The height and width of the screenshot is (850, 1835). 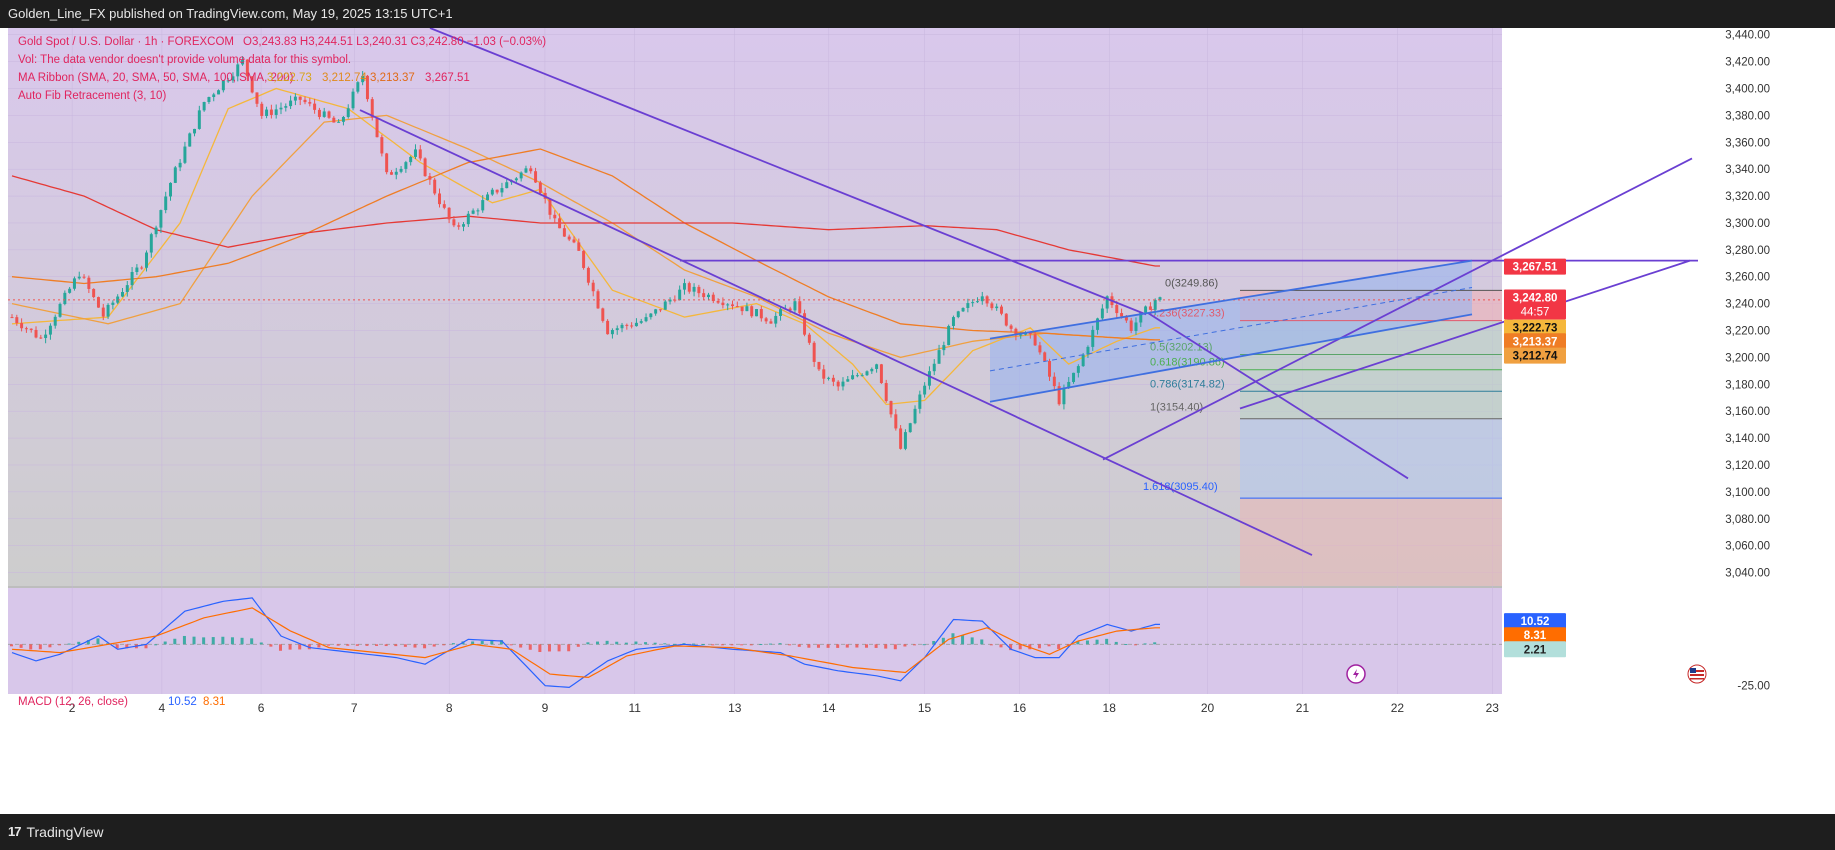 What do you see at coordinates (1535, 312) in the screenshot?
I see `price-tag-countdown: 44:57` at bounding box center [1535, 312].